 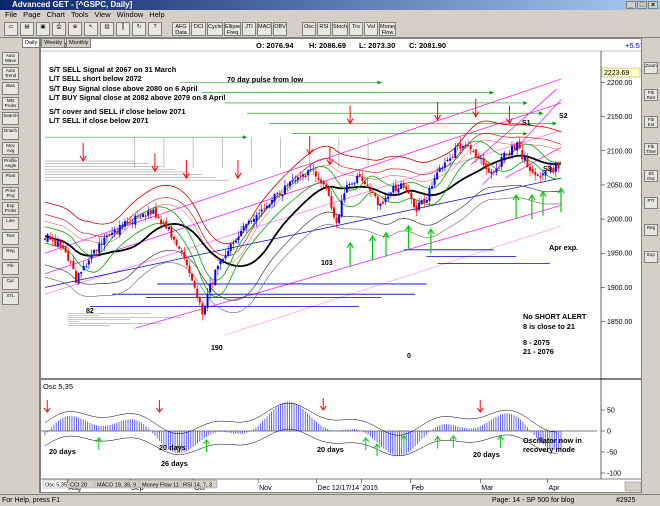 What do you see at coordinates (10, 73) in the screenshot?
I see `sidebar-tool-1: Auto Trend` at bounding box center [10, 73].